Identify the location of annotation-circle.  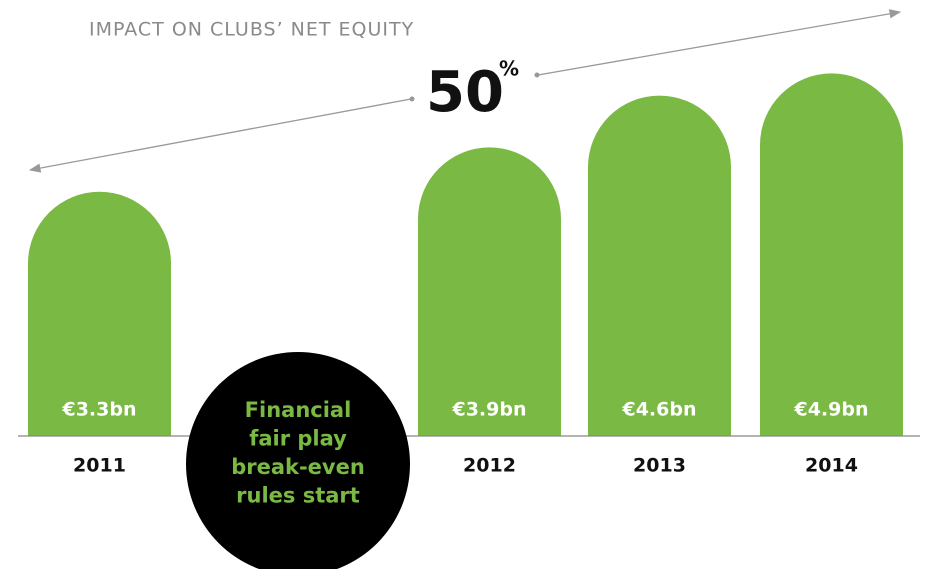
(298, 460).